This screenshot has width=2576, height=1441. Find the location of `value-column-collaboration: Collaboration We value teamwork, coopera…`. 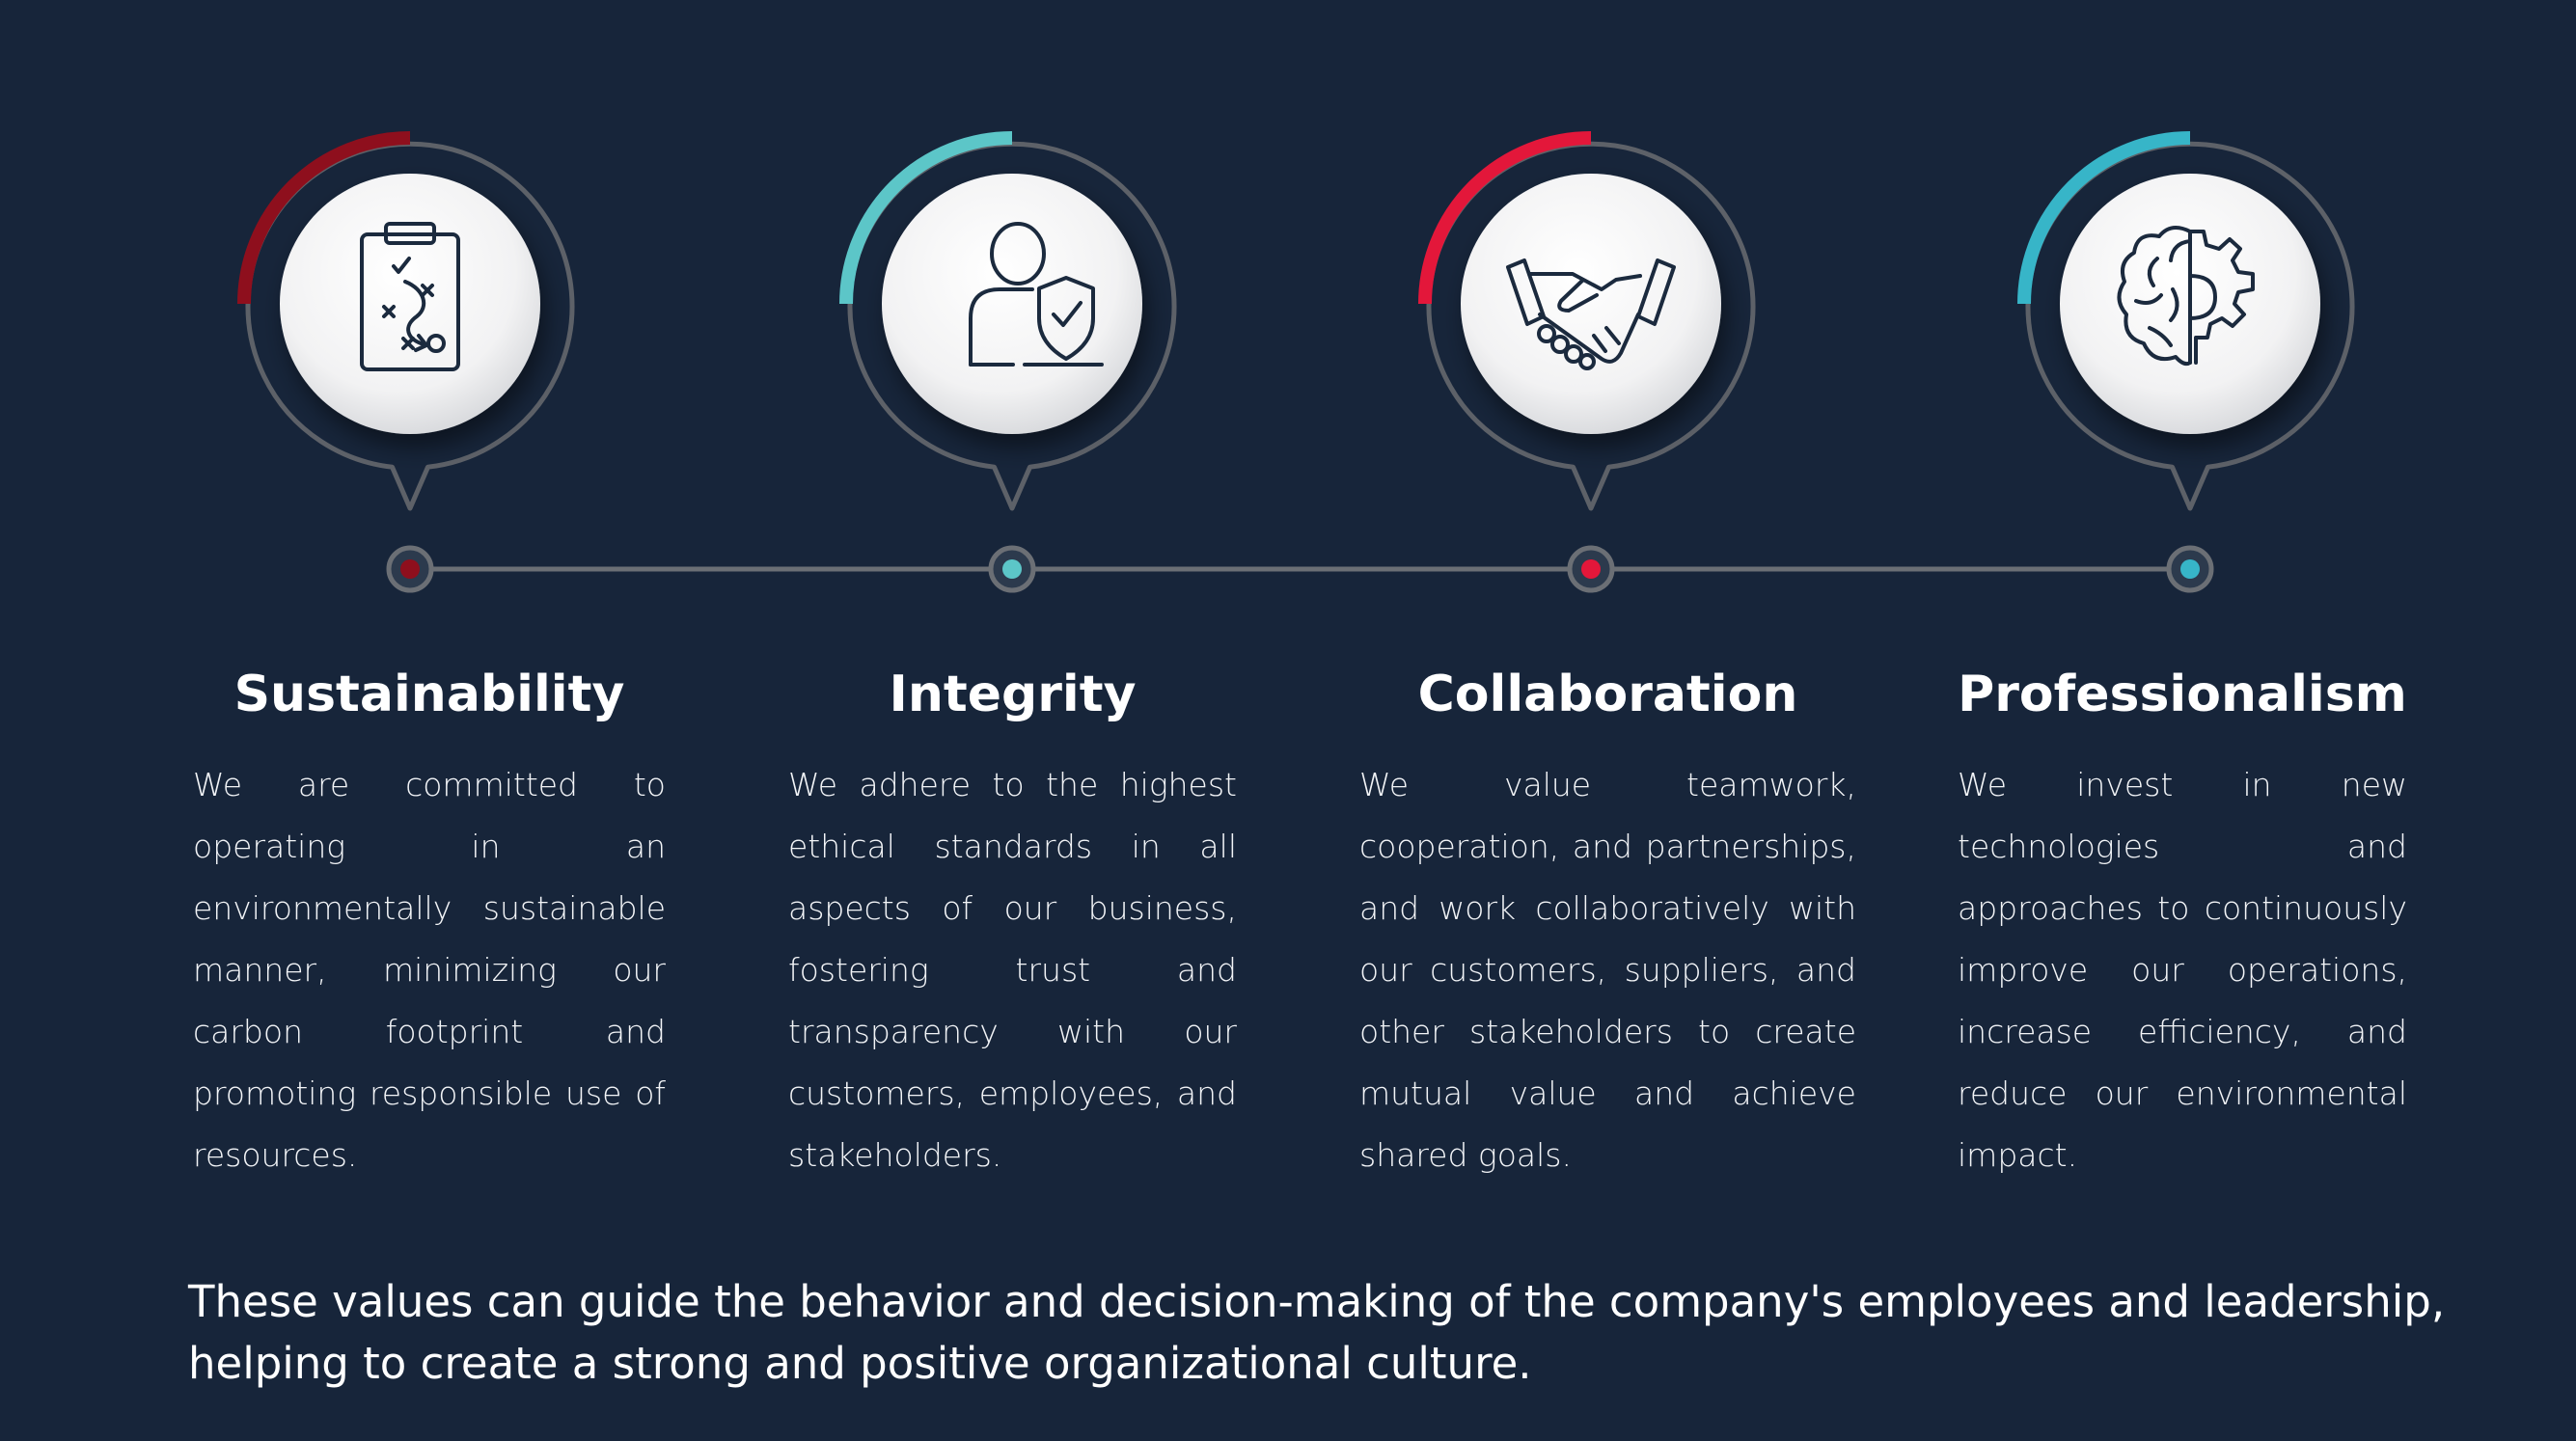

value-column-collaboration: Collaboration We value teamwork, coopera… is located at coordinates (1608, 926).